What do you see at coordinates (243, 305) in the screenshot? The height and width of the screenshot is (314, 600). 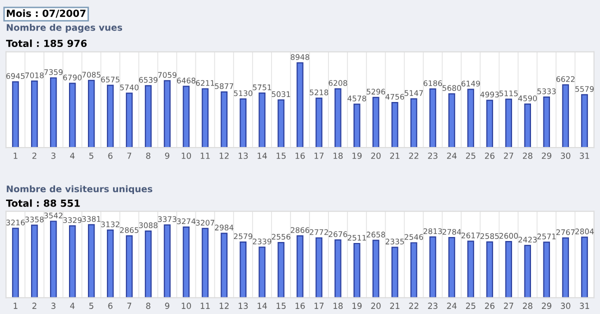 I see `x-tick-label: 13` at bounding box center [243, 305].